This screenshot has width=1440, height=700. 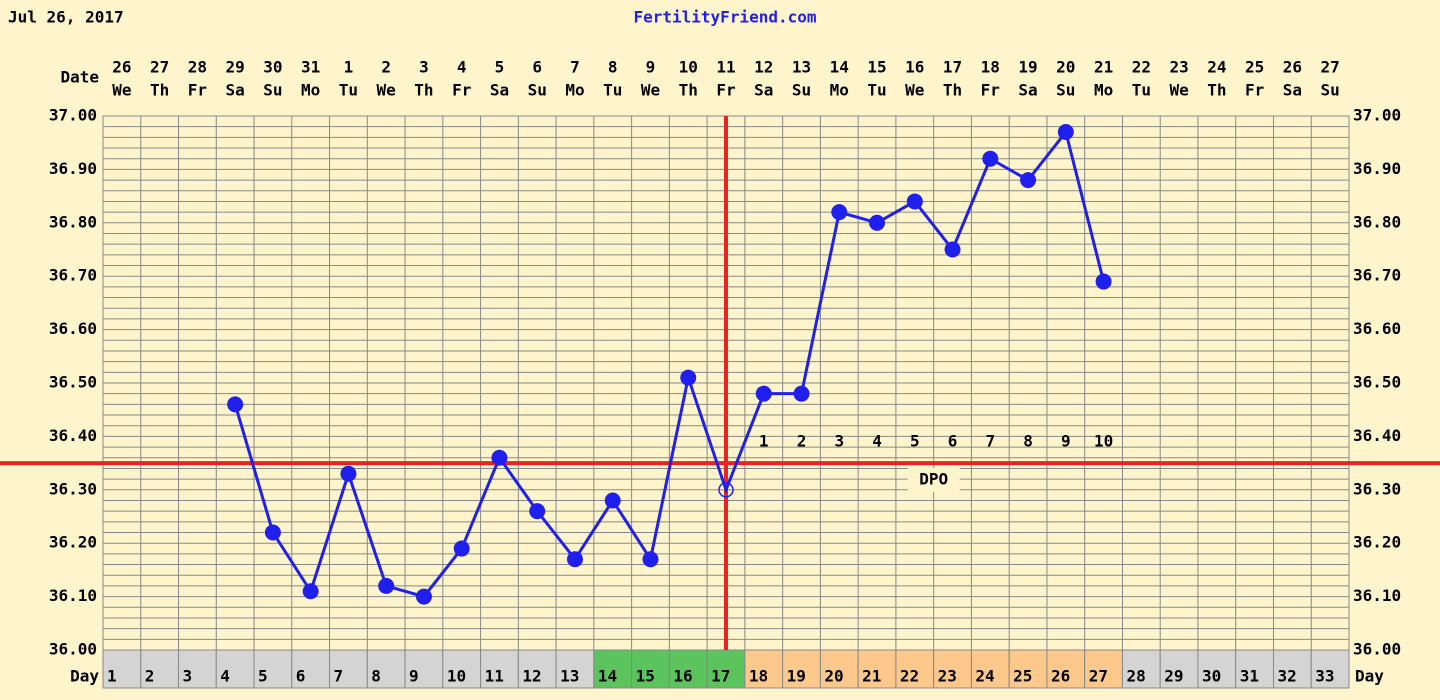 I want to click on y-tick-label: 36.60, so click(x=73, y=328).